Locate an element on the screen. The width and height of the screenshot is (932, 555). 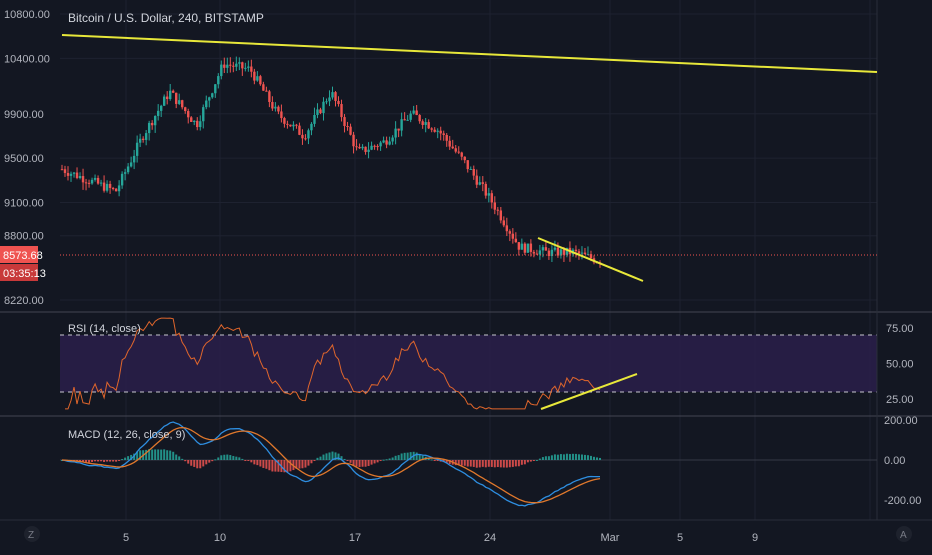
macd-histogram is located at coordinates (331, 461).